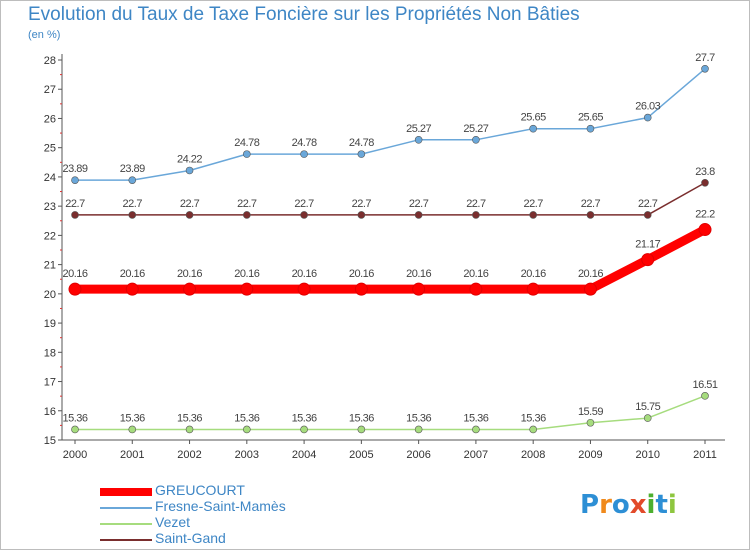  What do you see at coordinates (590, 412) in the screenshot?
I see `data-label: 15.59` at bounding box center [590, 412].